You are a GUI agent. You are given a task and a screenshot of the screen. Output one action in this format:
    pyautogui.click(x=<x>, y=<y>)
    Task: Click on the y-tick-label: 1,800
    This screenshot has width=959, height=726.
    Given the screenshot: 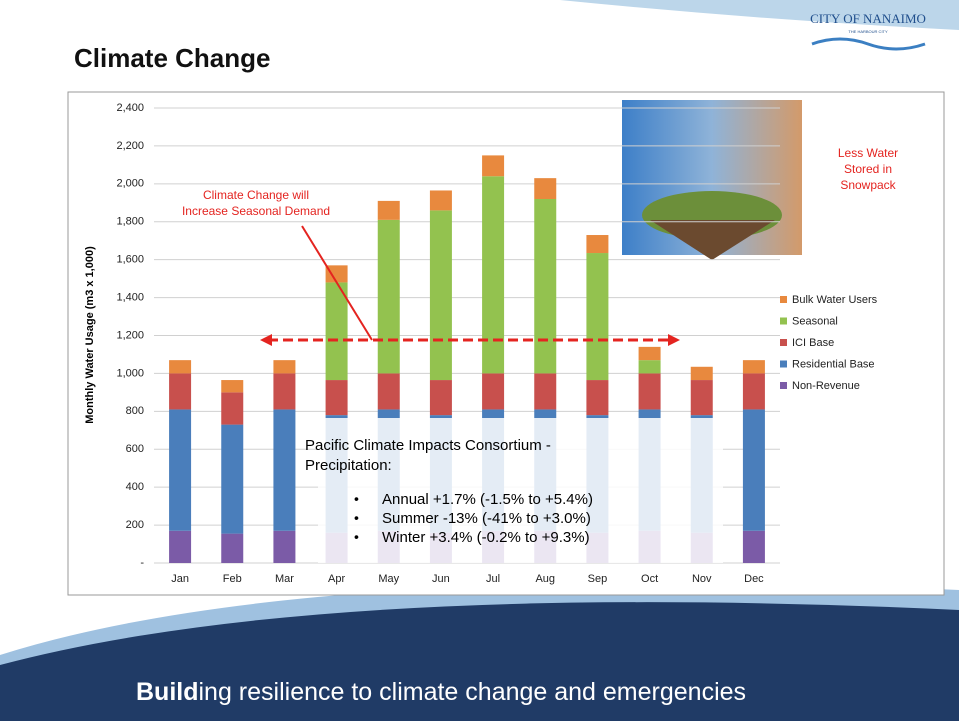 What is the action you would take?
    pyautogui.click(x=130, y=222)
    